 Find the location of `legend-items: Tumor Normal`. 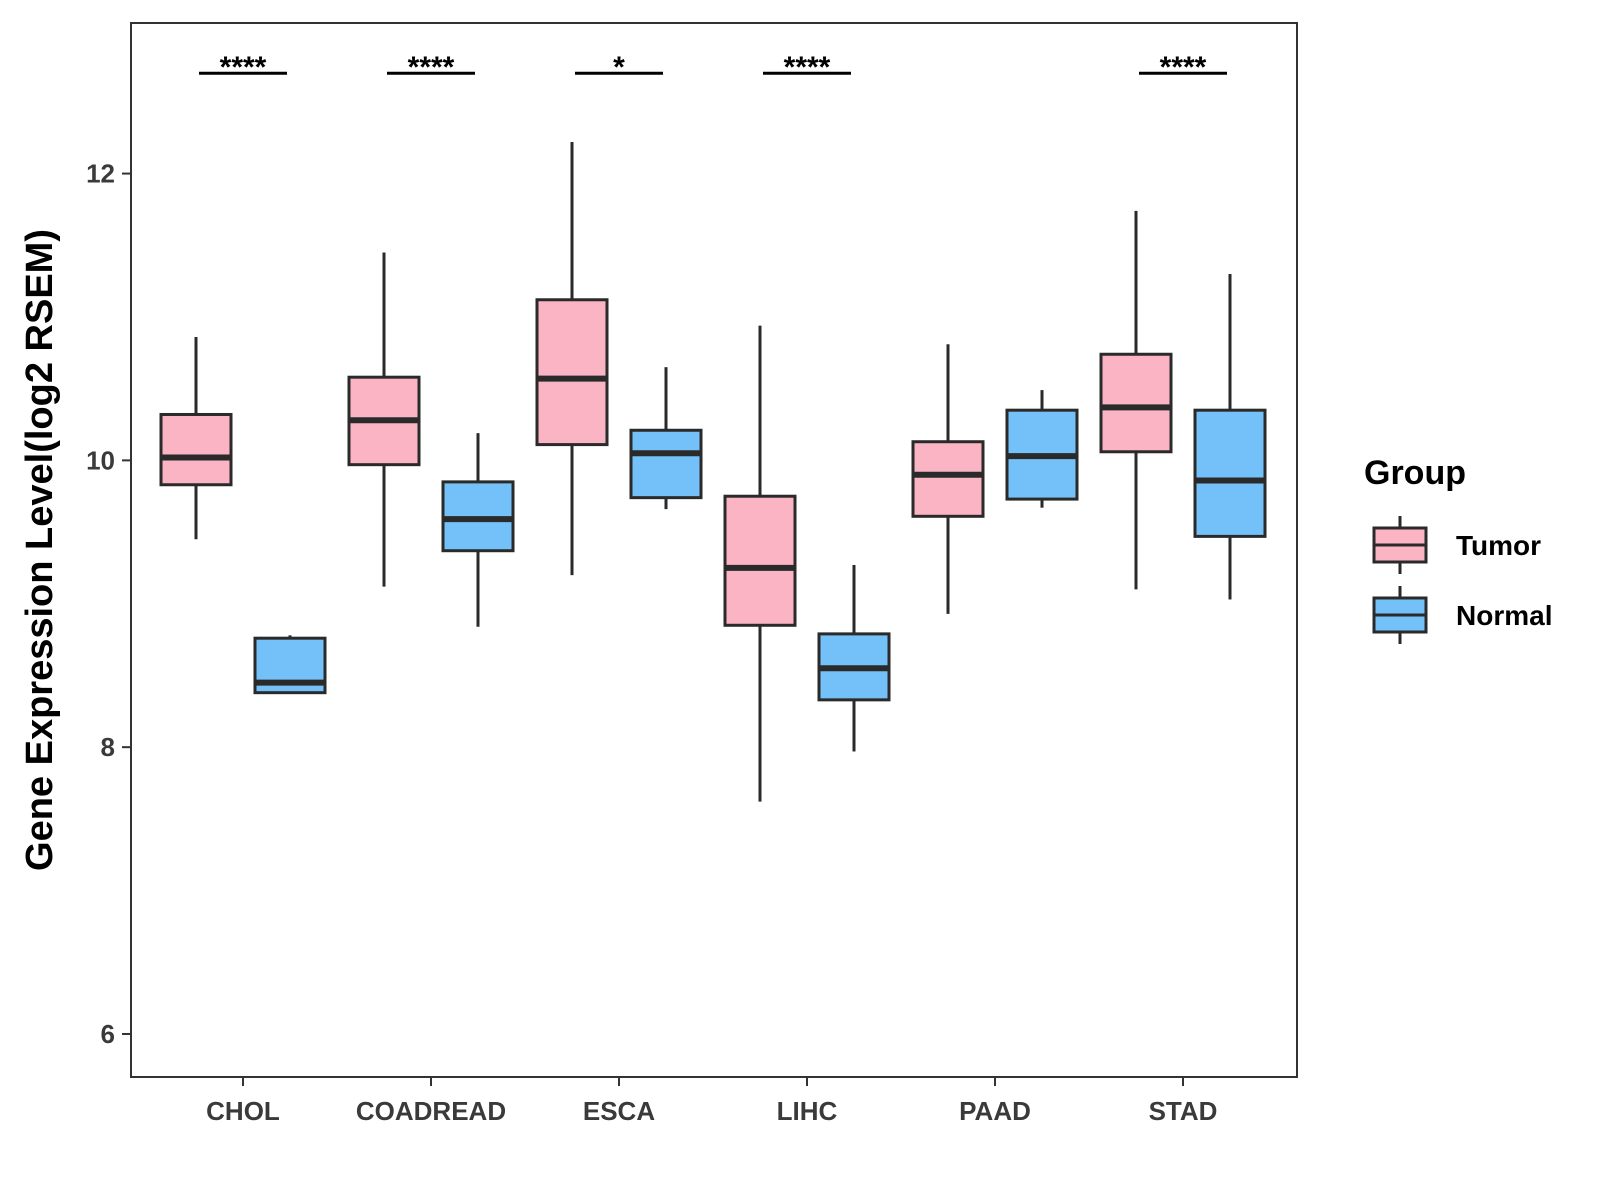

legend-items: Tumor Normal is located at coordinates (1462, 580).